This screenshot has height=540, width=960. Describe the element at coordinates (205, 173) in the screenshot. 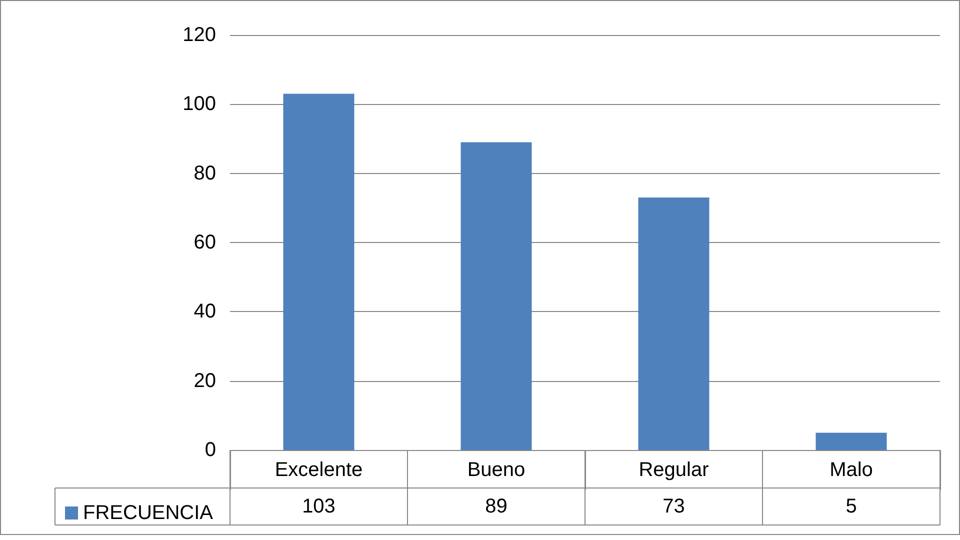

I see `y-tick-label: 80` at that location.